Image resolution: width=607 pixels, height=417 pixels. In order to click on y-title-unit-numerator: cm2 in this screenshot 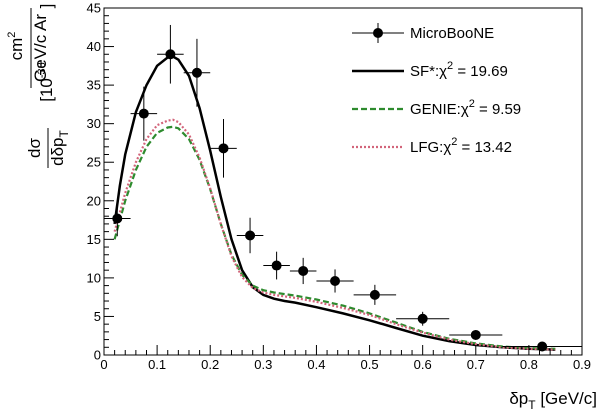, I will do `click(16, 46)`.